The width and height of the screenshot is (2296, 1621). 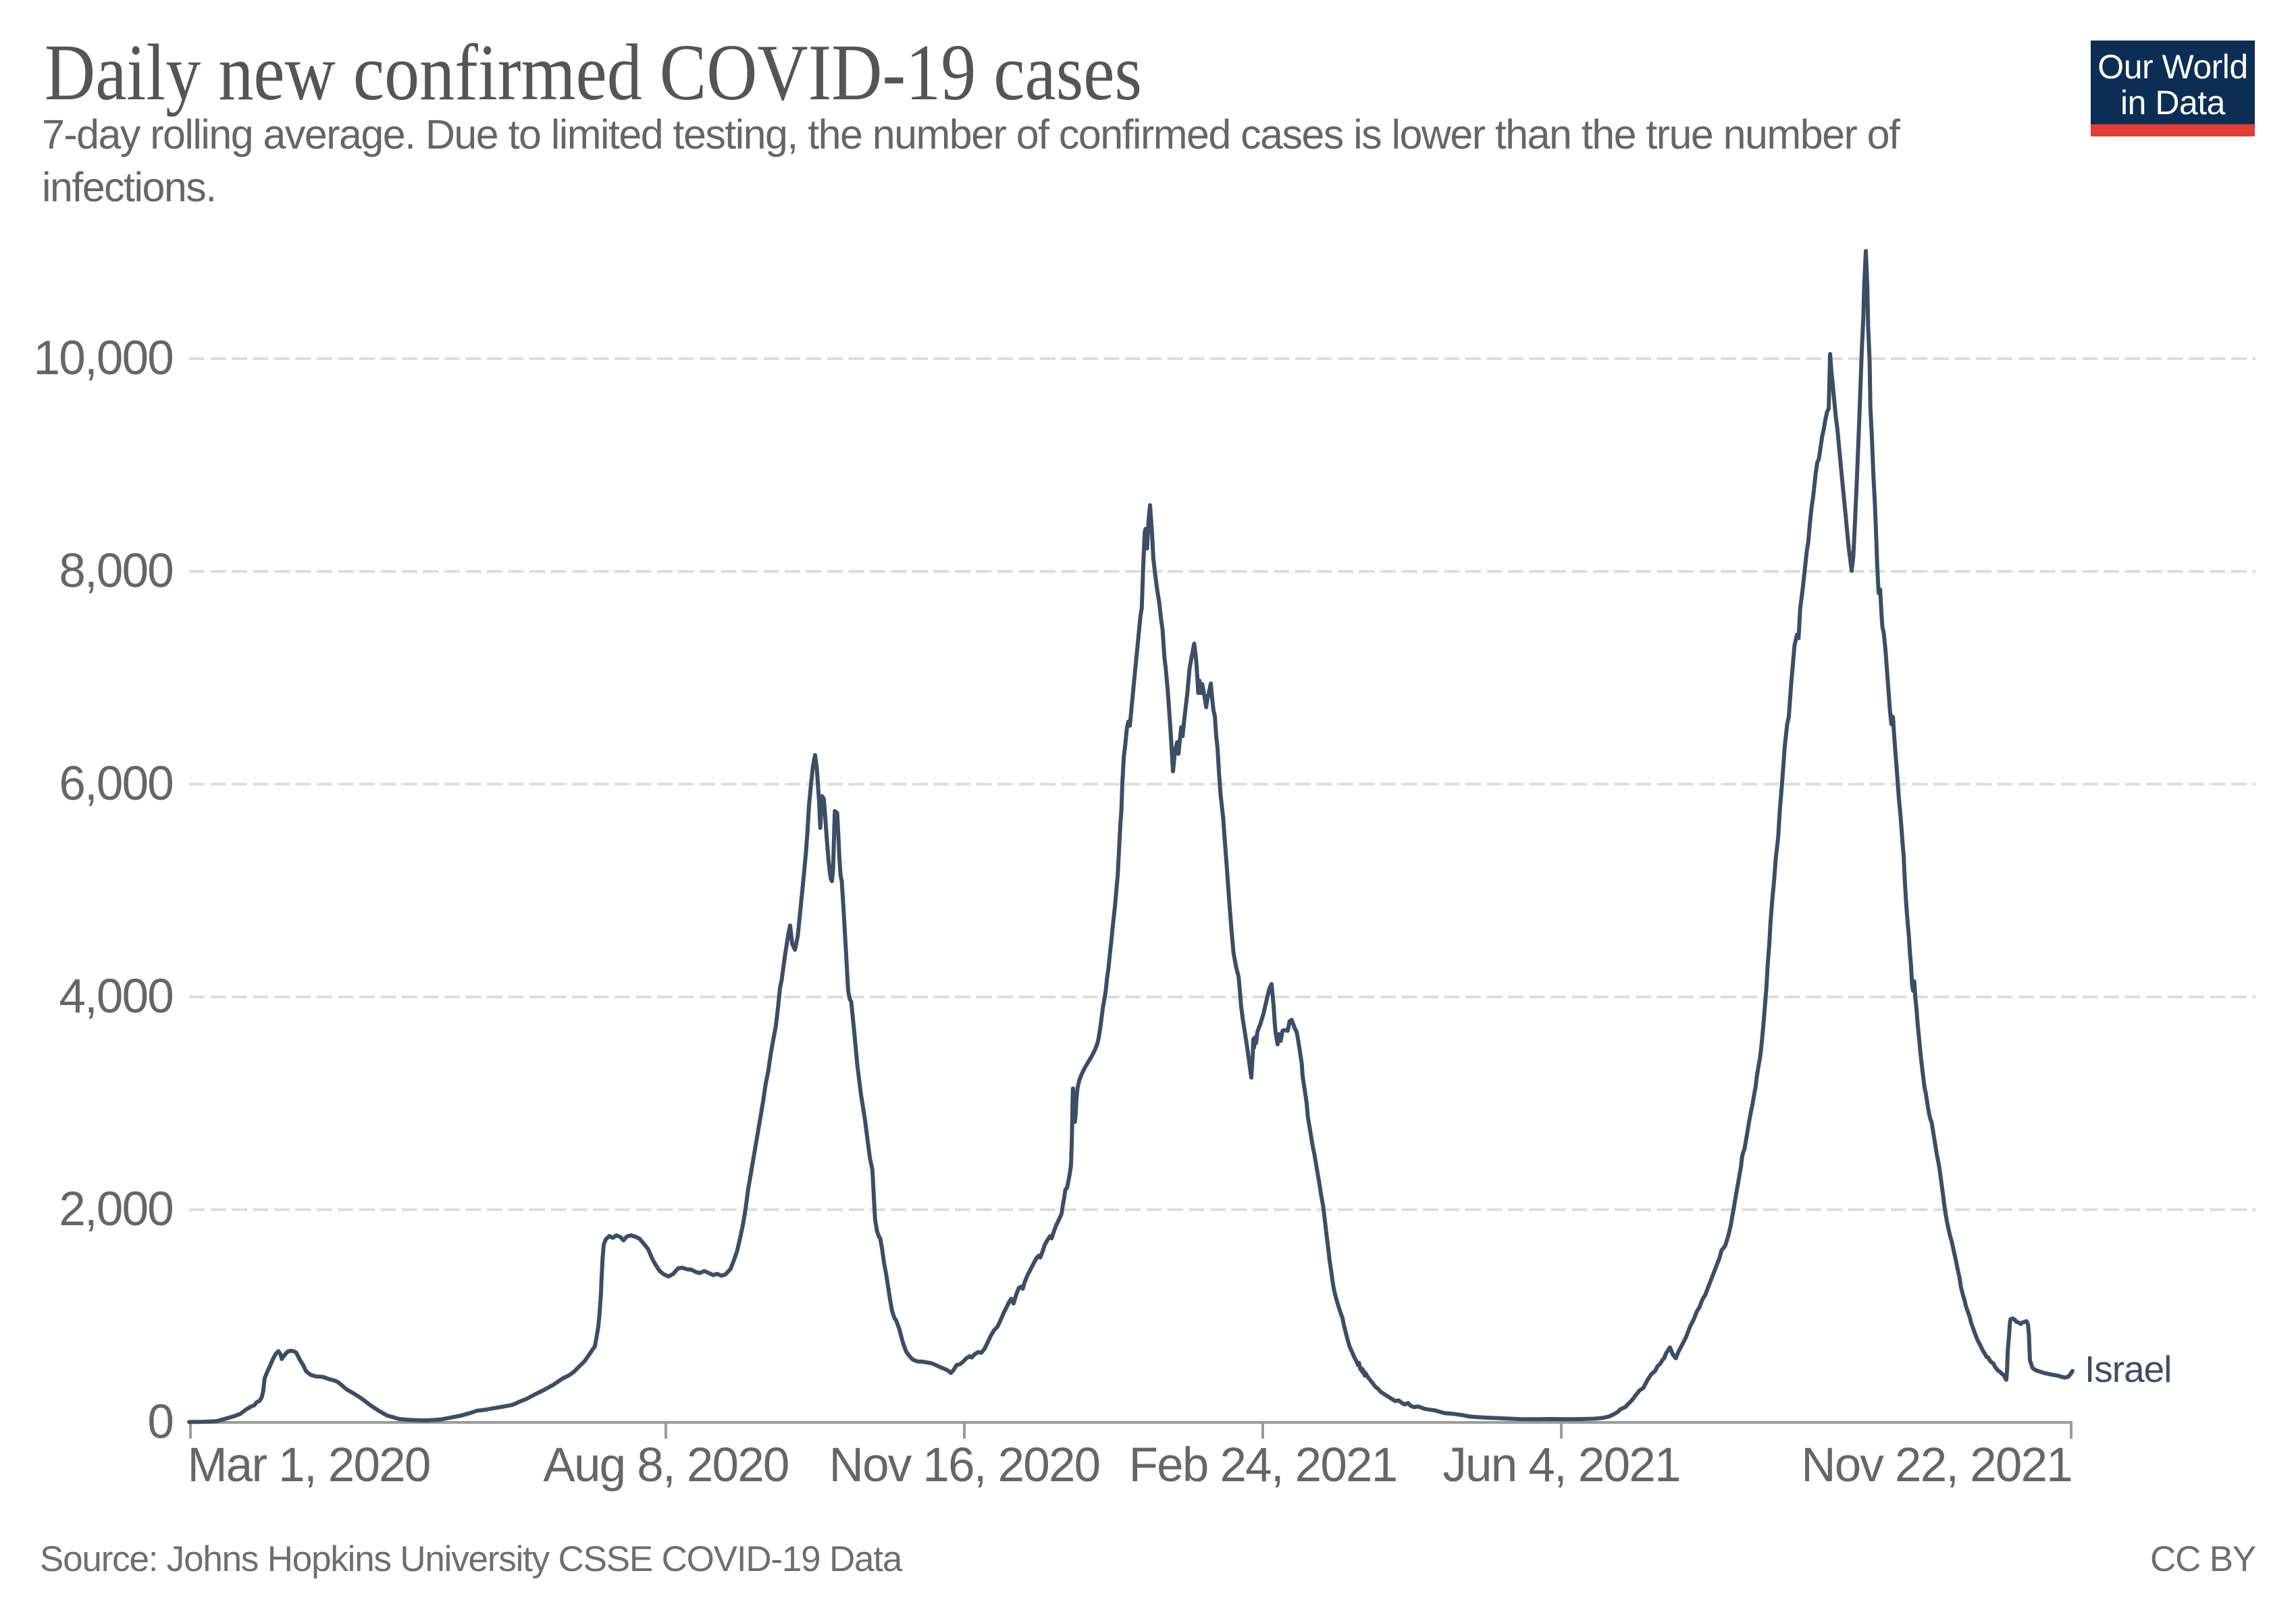 I want to click on svg-text: Nov 22, 2021, so click(x=1936, y=1465).